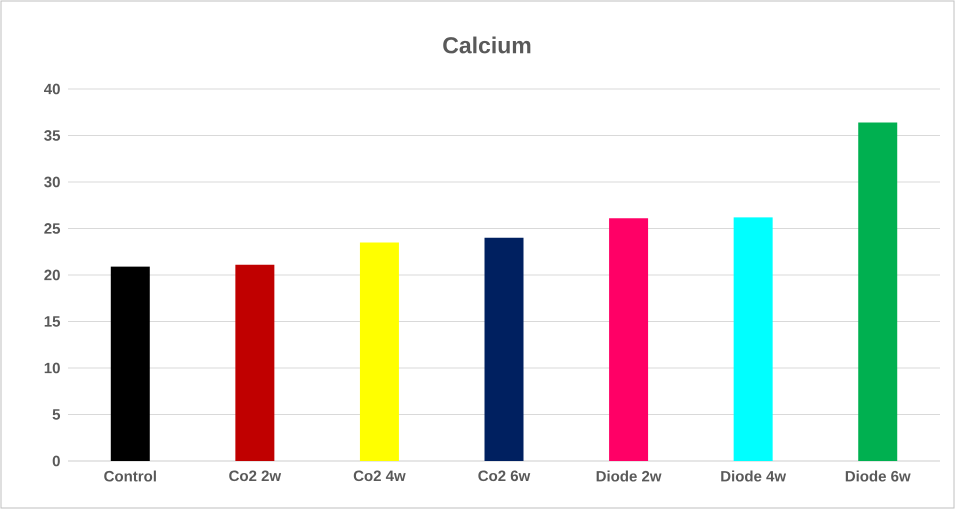 This screenshot has width=955, height=509. I want to click on y-tick-label: 35, so click(52, 135).